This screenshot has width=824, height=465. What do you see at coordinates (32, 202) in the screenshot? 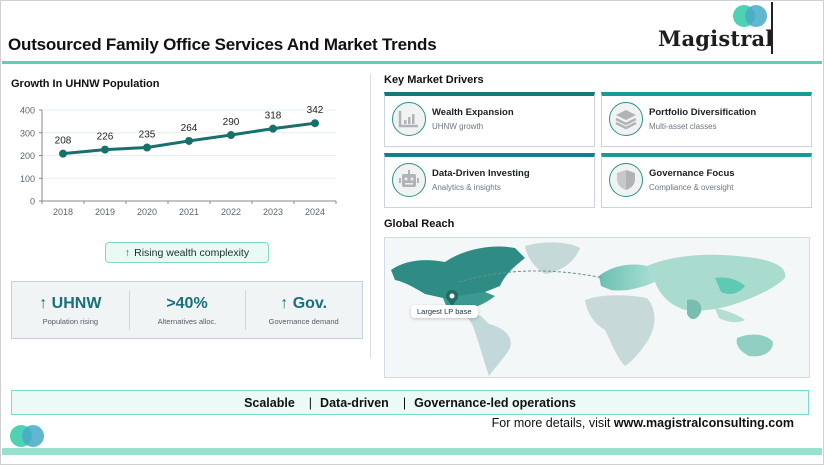
I see `svg-text: 0` at bounding box center [32, 202].